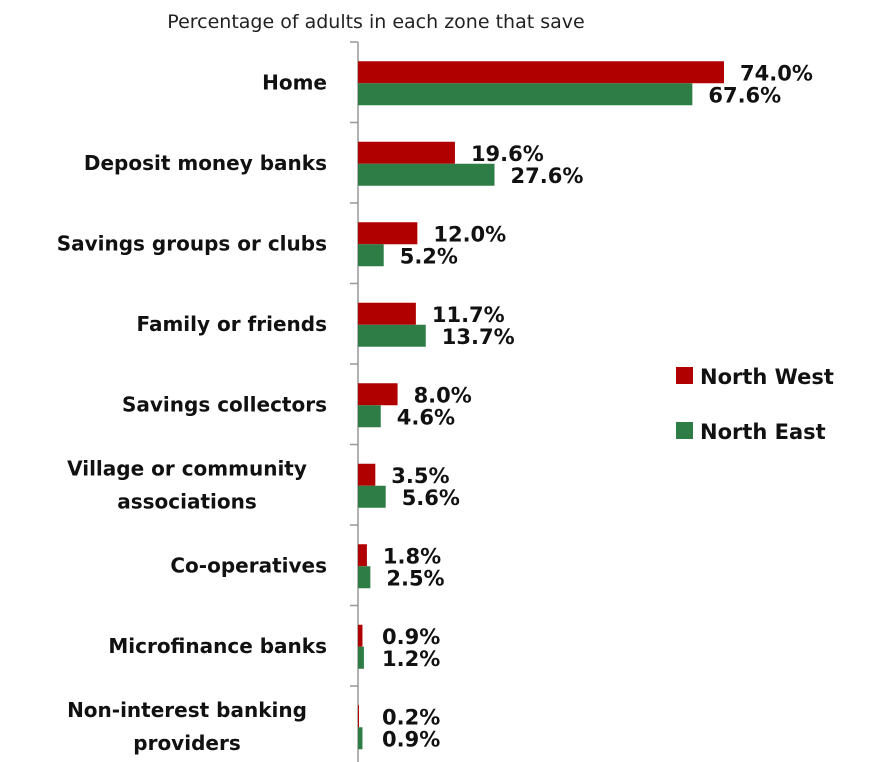 The image size is (870, 762). Describe the element at coordinates (547, 176) in the screenshot. I see `data-label: 27.6%` at that location.